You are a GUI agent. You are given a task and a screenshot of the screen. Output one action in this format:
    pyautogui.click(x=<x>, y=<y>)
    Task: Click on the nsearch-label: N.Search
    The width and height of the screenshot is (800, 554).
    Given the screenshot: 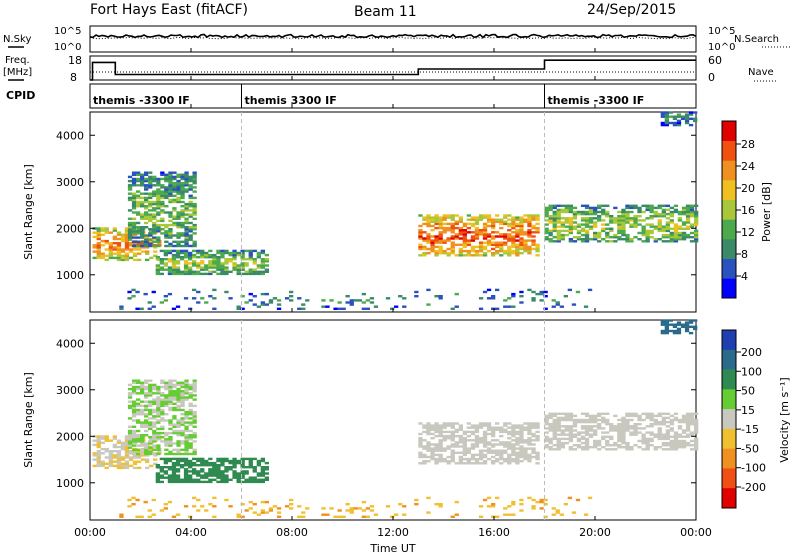 What is the action you would take?
    pyautogui.click(x=756, y=39)
    